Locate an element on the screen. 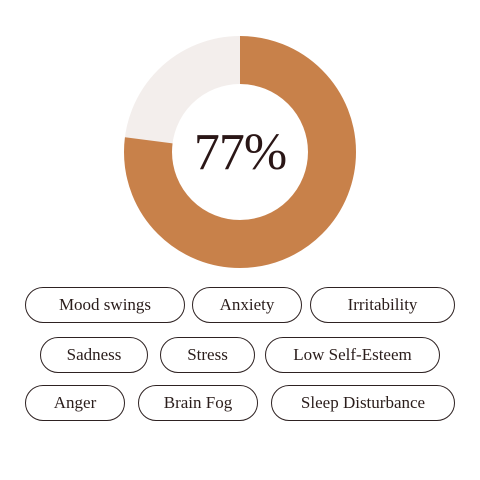 The height and width of the screenshot is (480, 480). tag-anger: Anger is located at coordinates (75, 403).